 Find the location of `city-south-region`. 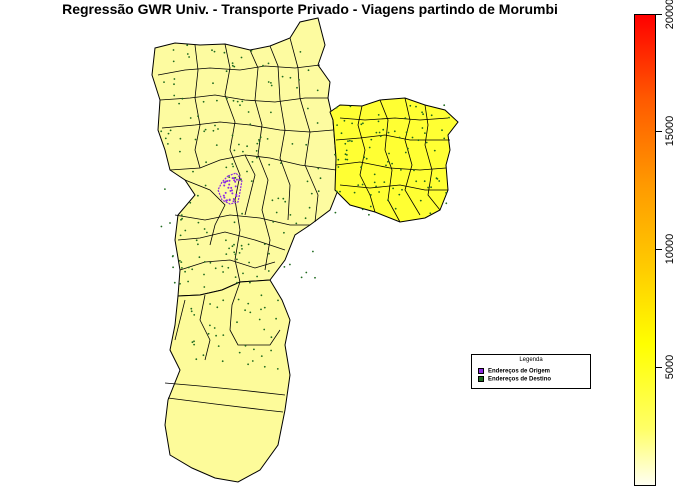

city-south-region is located at coordinates (227, 381).